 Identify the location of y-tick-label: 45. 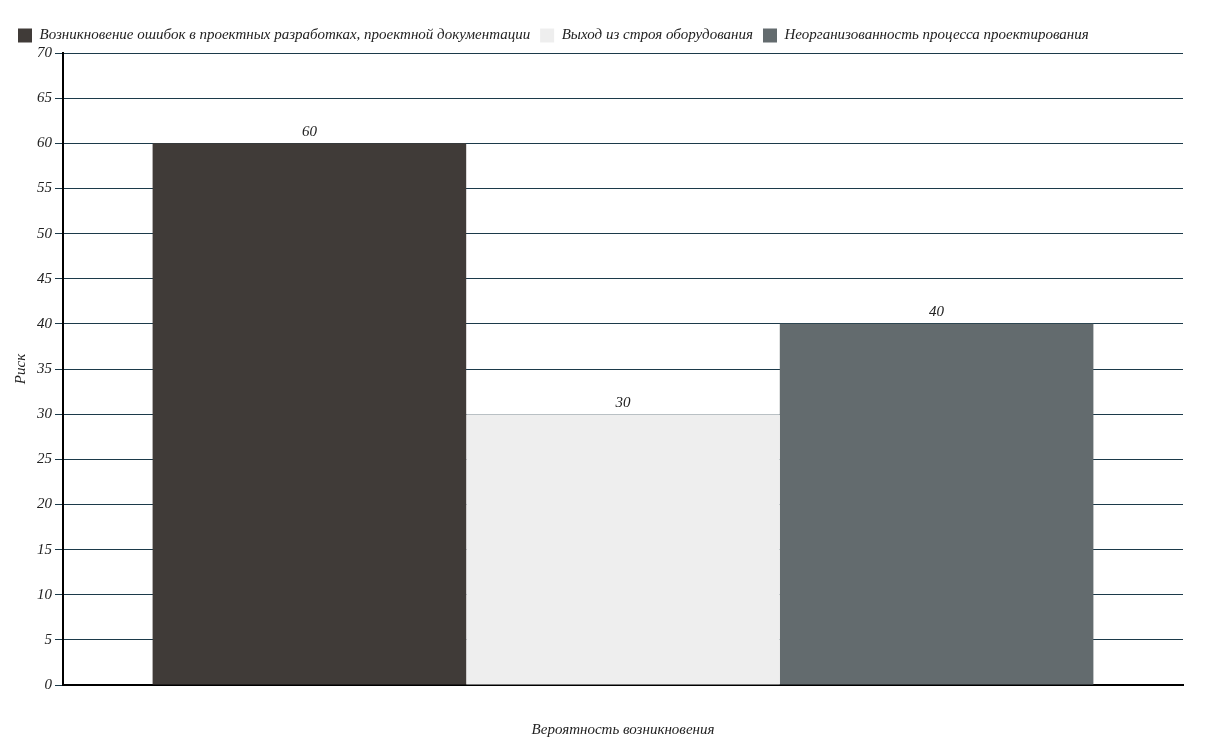
(45, 277).